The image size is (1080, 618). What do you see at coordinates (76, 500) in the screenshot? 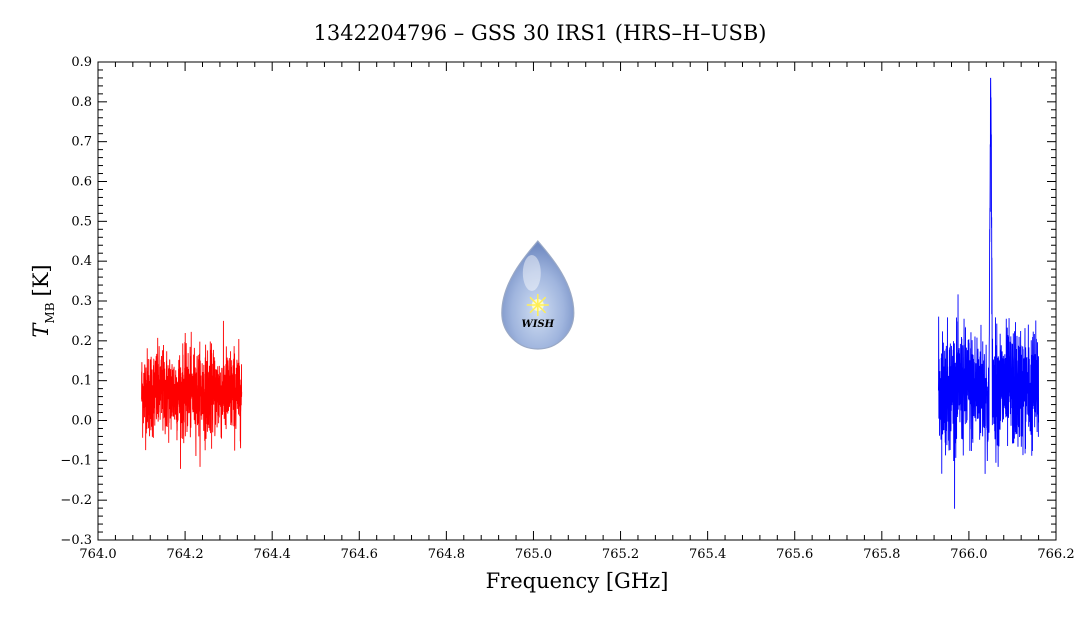
I see `y-tick-label: −0.2` at bounding box center [76, 500].